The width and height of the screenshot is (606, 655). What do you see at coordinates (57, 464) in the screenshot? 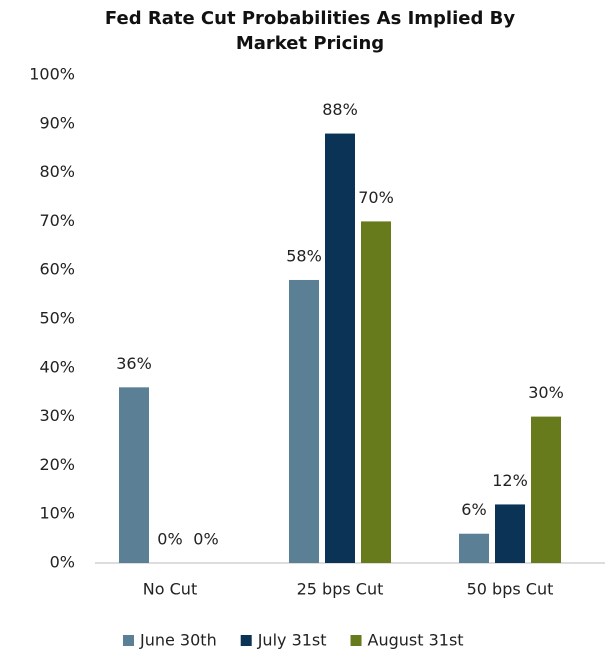
I see `y-tick-label: 20%` at bounding box center [57, 464].